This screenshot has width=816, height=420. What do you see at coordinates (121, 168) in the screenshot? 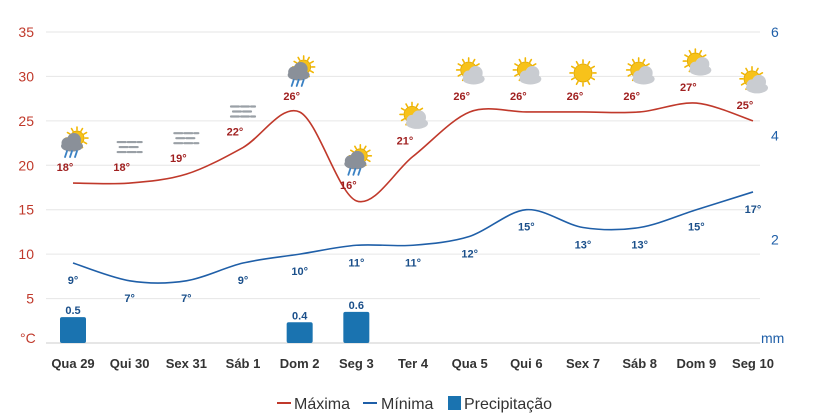
I see `max-temp-label: 18°` at bounding box center [121, 168].